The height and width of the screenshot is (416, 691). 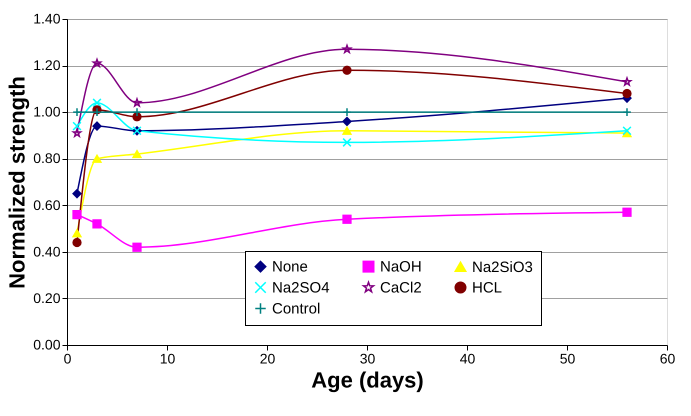 I want to click on y-tick-label: 0.20, so click(x=47, y=298).